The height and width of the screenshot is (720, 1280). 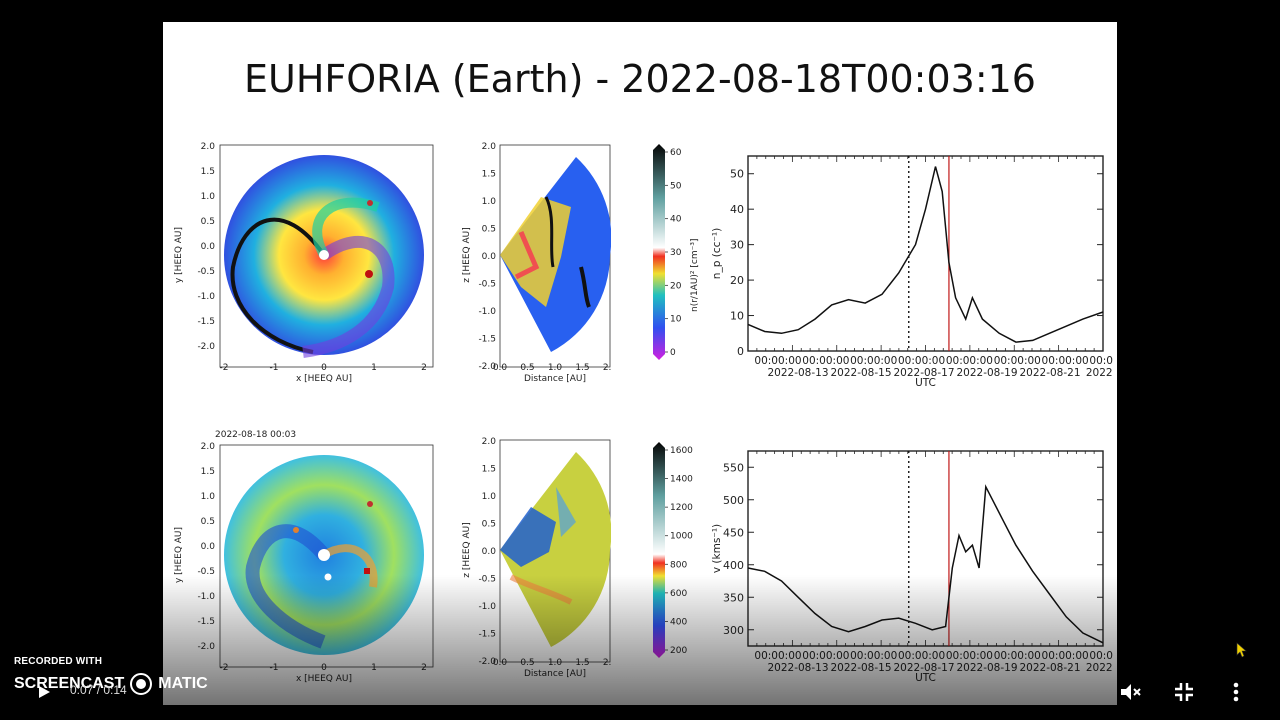 I want to click on colorbar-tick: 20, so click(x=676, y=286).